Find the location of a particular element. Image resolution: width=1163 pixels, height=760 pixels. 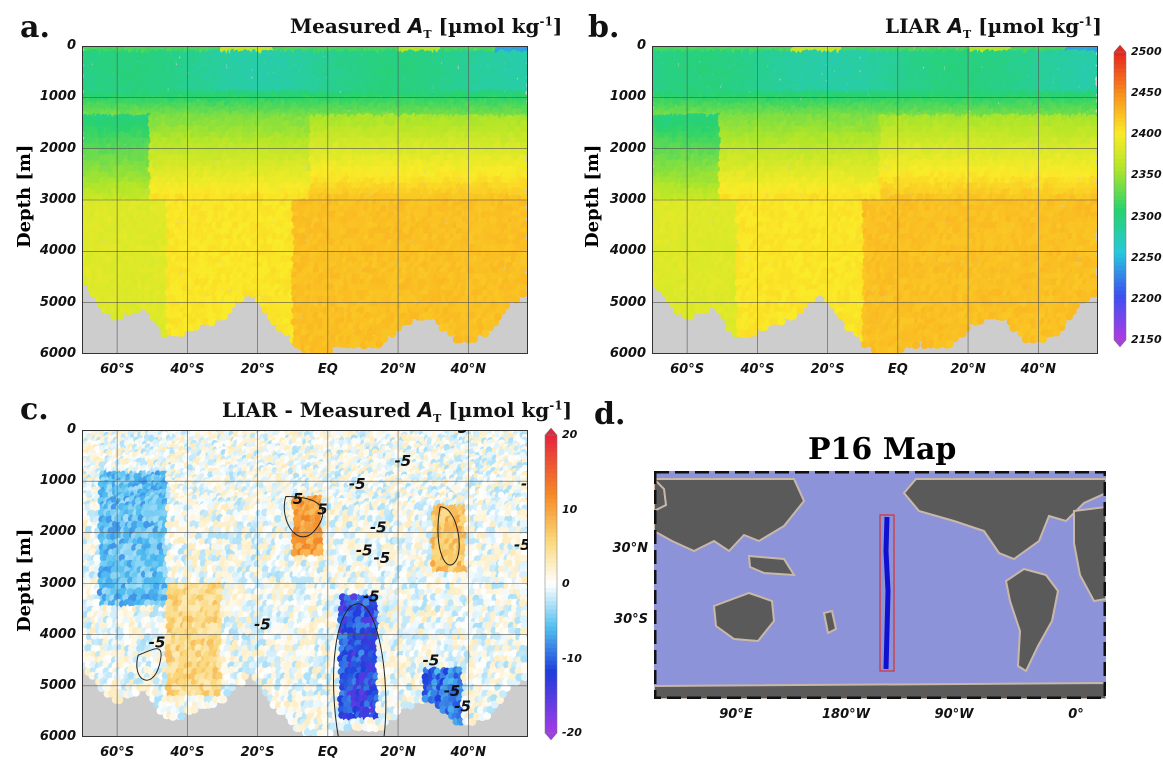

panel-a-title-var: A is located at coordinates (415, 26).